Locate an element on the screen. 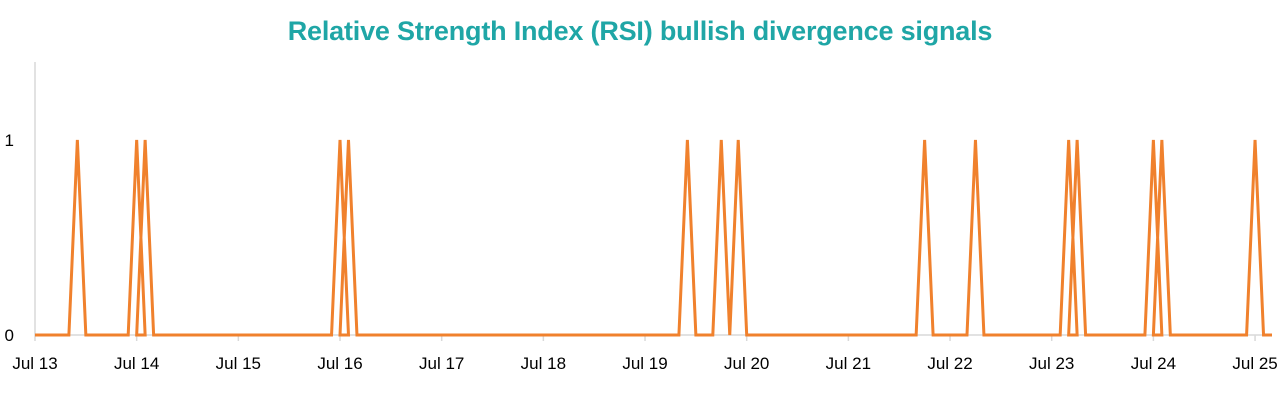 The height and width of the screenshot is (402, 1280). x-tick-label: Jul 13 is located at coordinates (34, 363).